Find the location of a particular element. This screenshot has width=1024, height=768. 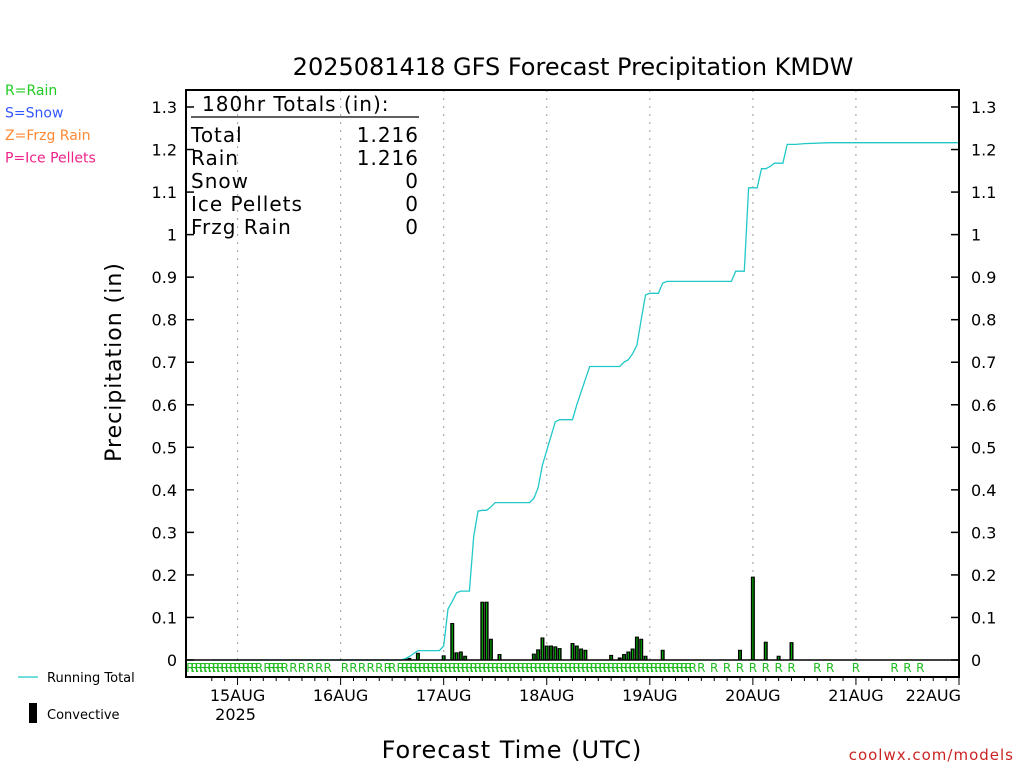

totals-value-2: 0 is located at coordinates (412, 181).